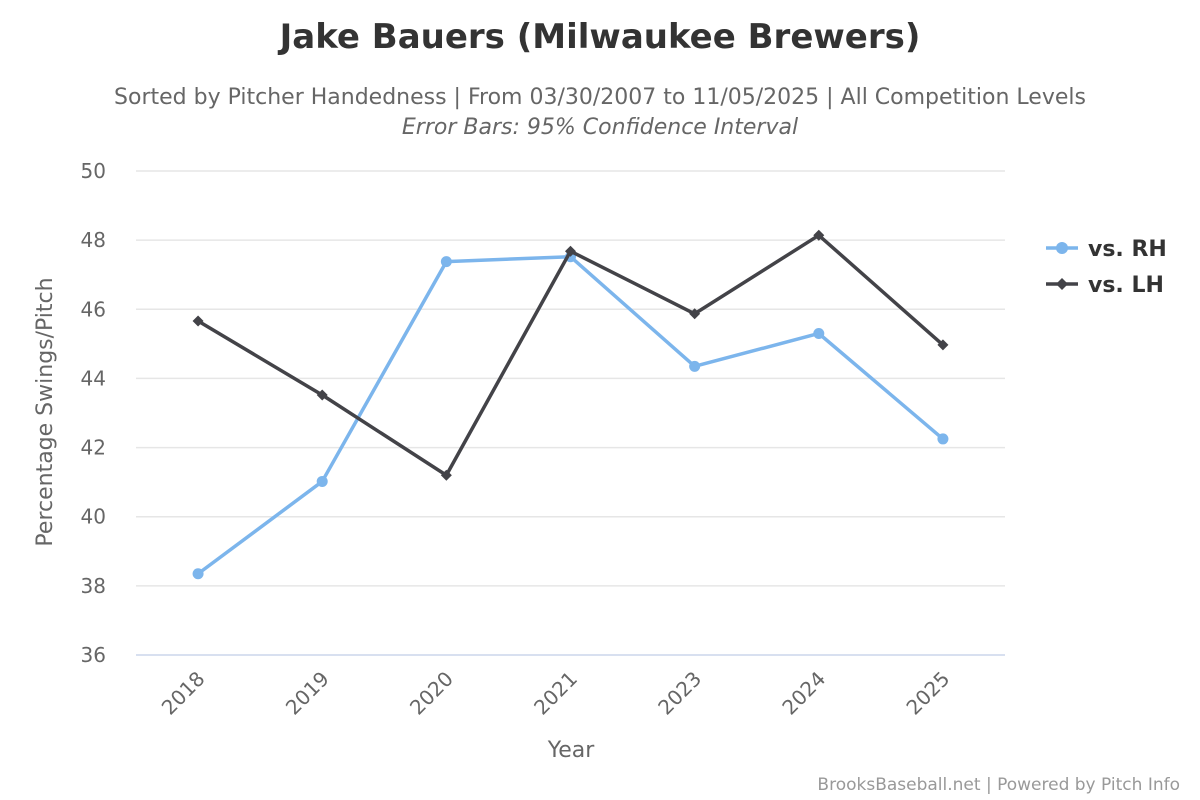 This screenshot has width=1200, height=800. I want to click on y-tick-label: 40, so click(93, 517).